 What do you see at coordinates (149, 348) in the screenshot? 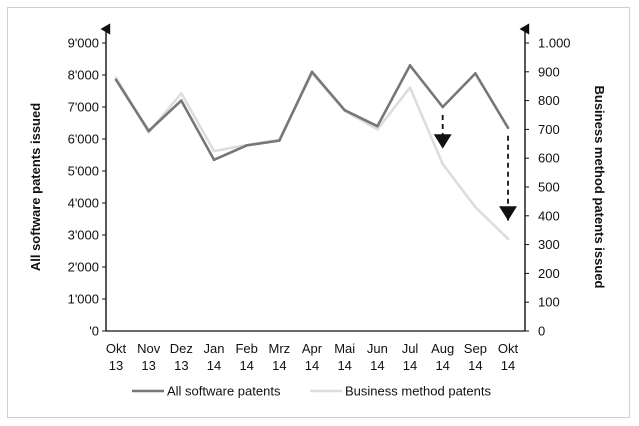
I see `x-tick-label-month: Nov` at bounding box center [149, 348].